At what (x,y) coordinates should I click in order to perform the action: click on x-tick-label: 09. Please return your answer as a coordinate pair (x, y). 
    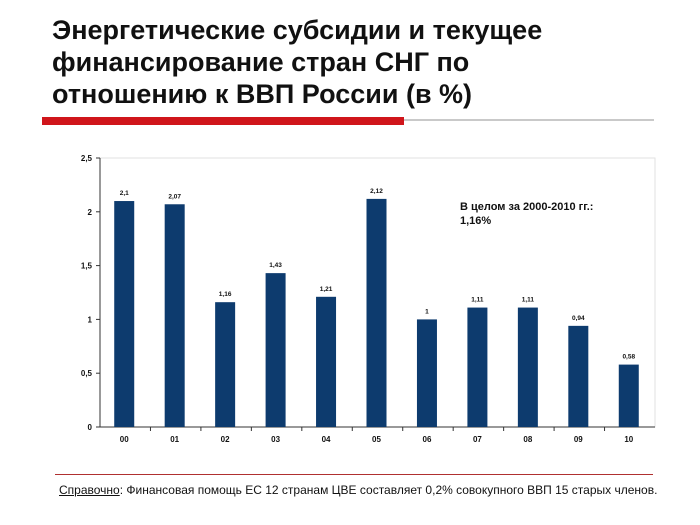
    Looking at the image, I should click on (578, 439).